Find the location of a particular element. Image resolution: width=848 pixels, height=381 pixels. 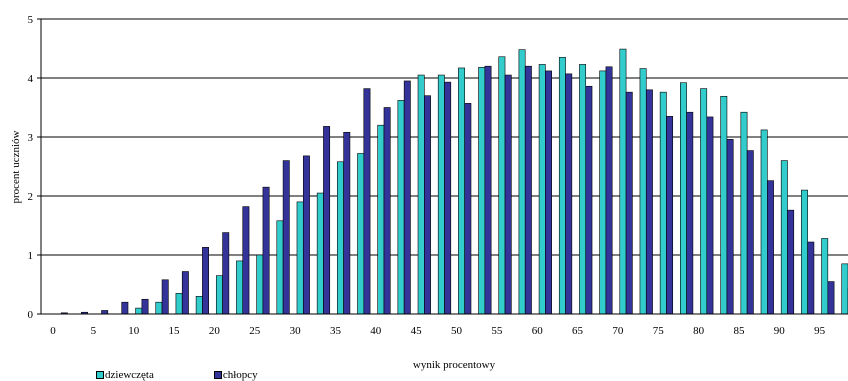

x-tick-label-25: 25 is located at coordinates (255, 331).